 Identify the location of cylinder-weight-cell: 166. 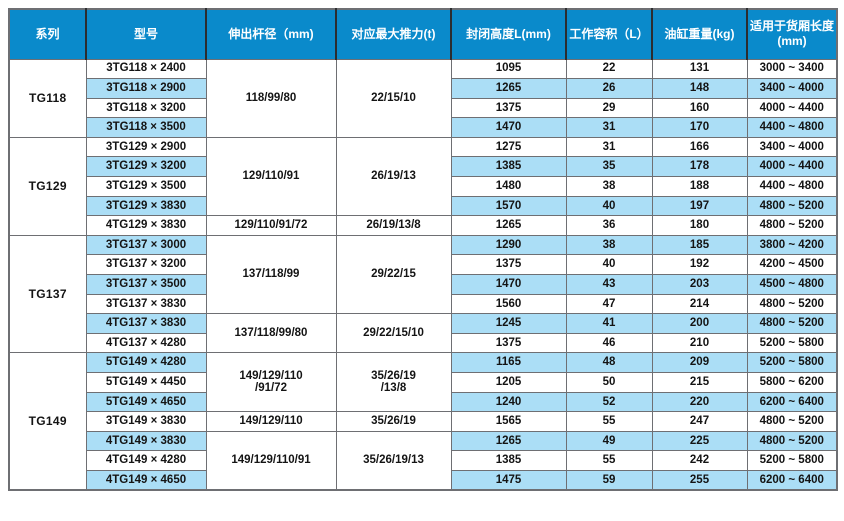
(699, 147).